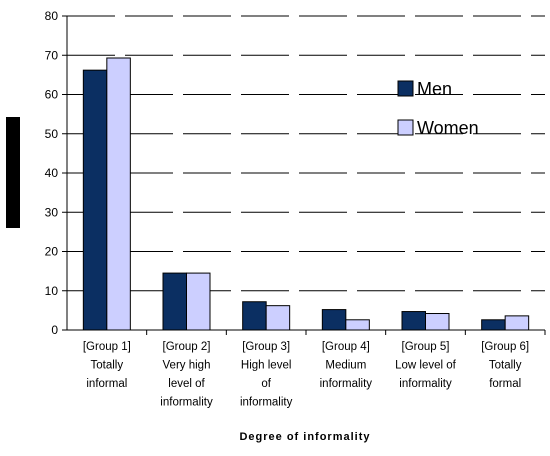 Image resolution: width=550 pixels, height=456 pixels. What do you see at coordinates (107, 365) in the screenshot?
I see `x-category-label: [Group 1] Totally informal` at bounding box center [107, 365].